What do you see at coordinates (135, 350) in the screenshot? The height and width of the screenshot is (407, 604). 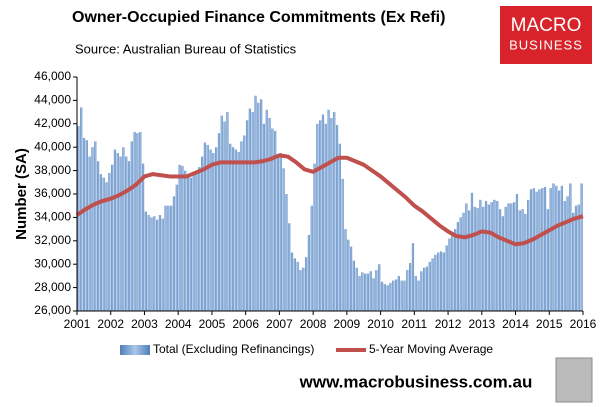 I see `legend-swatch` at bounding box center [135, 350].